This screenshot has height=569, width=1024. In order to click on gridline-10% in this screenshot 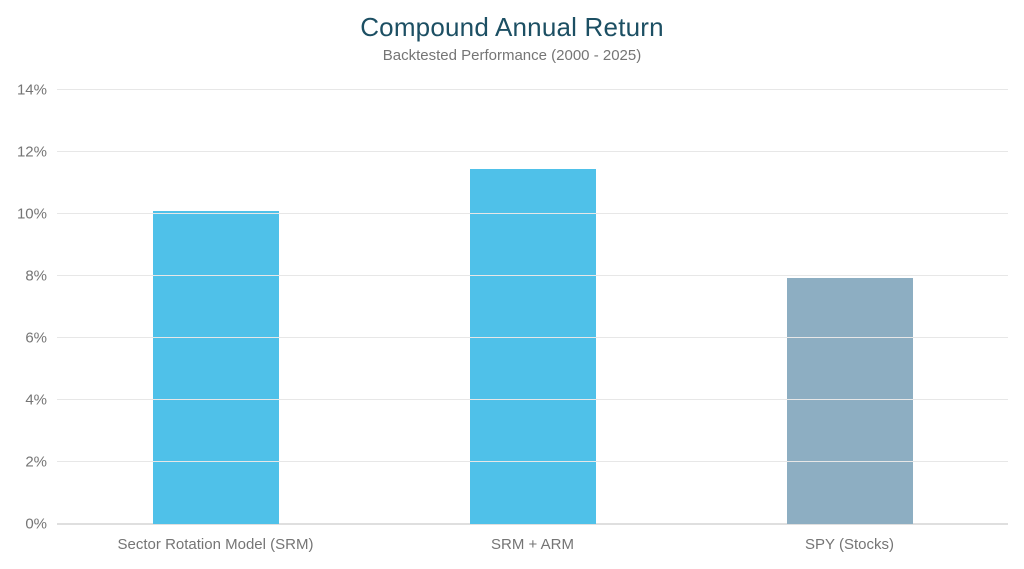, I will do `click(532, 213)`.